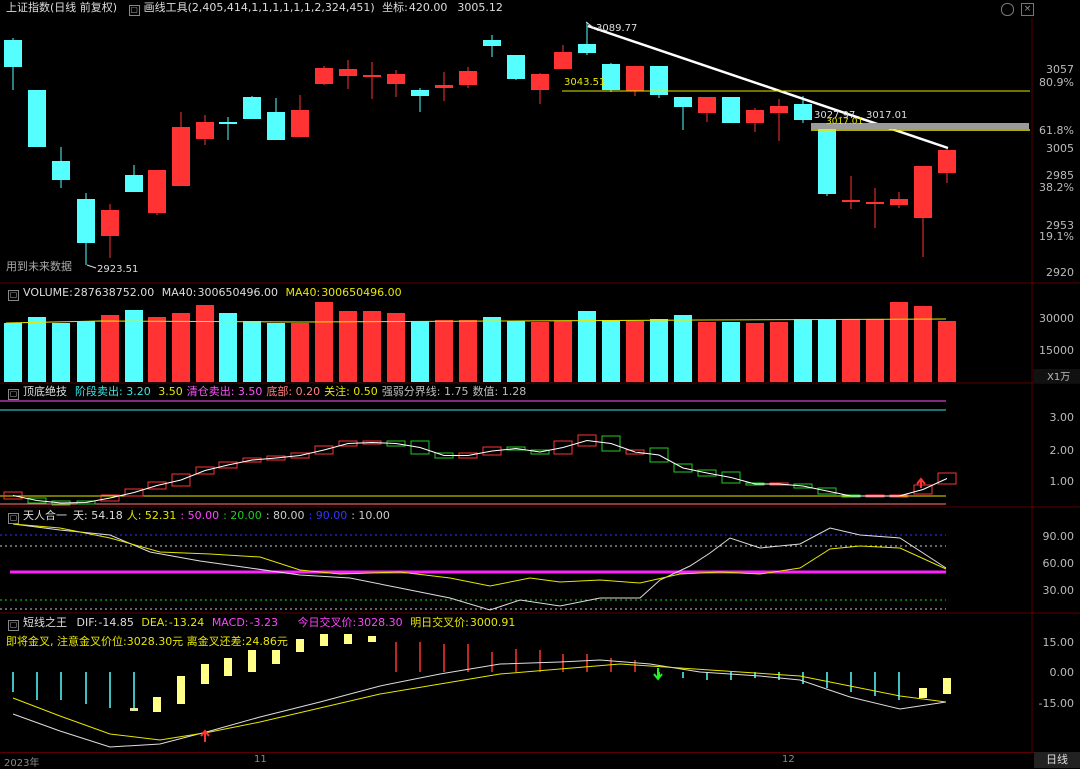 The width and height of the screenshot is (1080, 769). Describe the element at coordinates (351, 391) in the screenshot. I see `legend-item: 关注: 0.50` at that location.